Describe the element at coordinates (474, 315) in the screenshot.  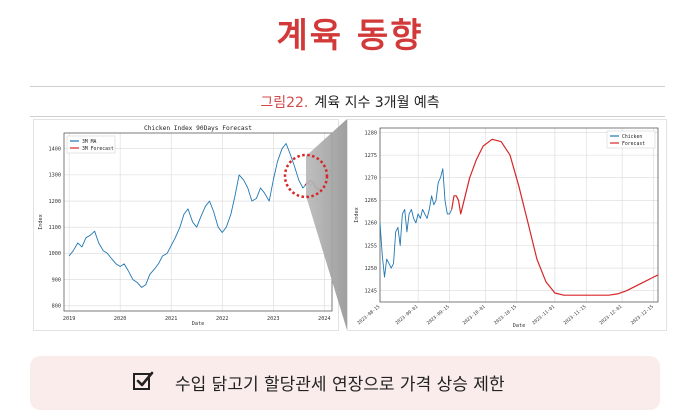
I see `x-tick-label: 2023-10-01` at that location.